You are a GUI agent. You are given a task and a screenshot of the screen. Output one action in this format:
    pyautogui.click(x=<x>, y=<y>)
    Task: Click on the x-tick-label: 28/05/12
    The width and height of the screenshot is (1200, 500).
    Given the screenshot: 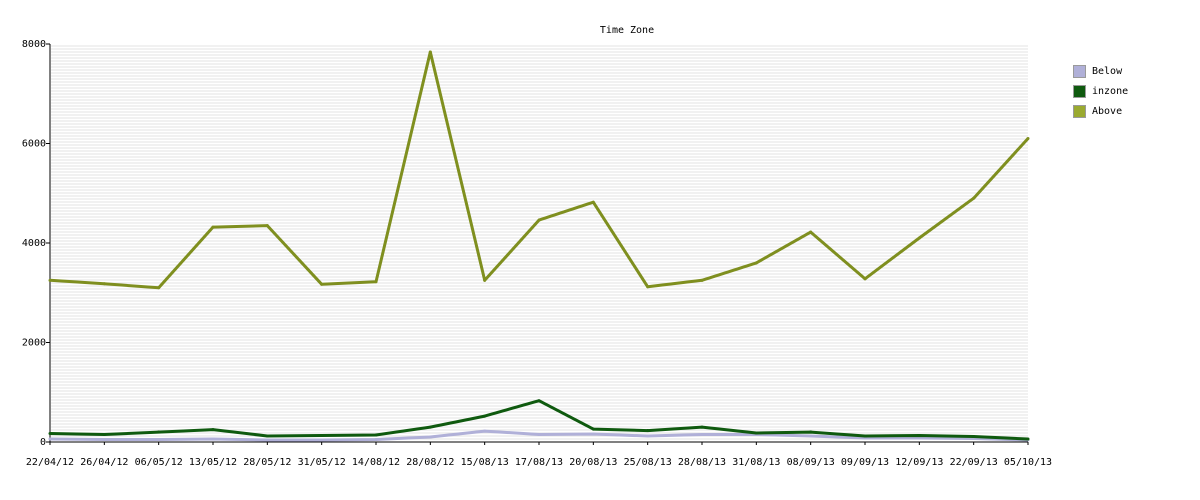 What is the action you would take?
    pyautogui.click(x=267, y=462)
    